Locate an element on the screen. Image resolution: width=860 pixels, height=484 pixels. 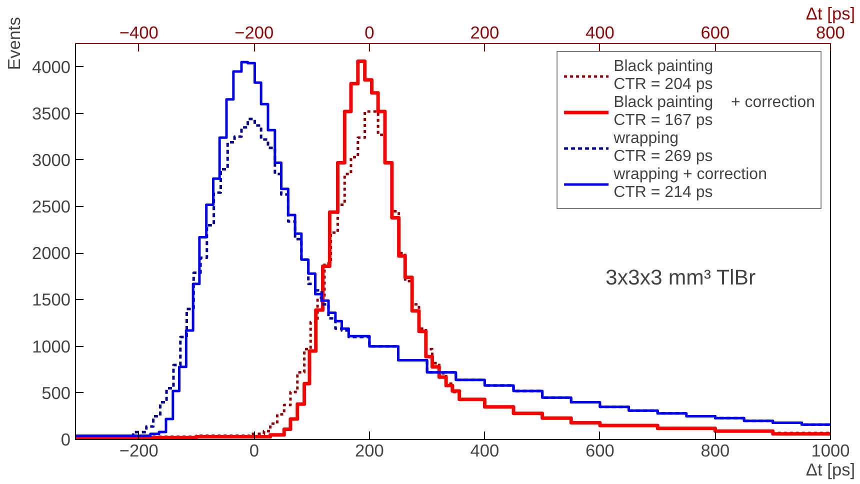
x-tick-label: 800 is located at coordinates (715, 450).